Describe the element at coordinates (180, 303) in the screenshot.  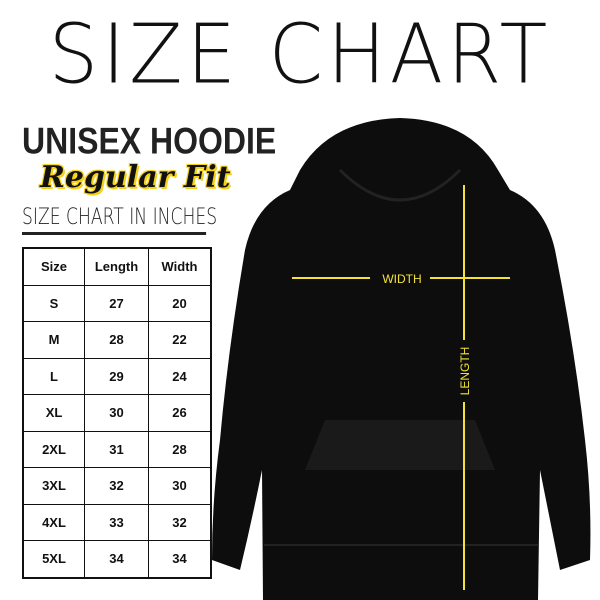
I see `cell-width: 20` at that location.